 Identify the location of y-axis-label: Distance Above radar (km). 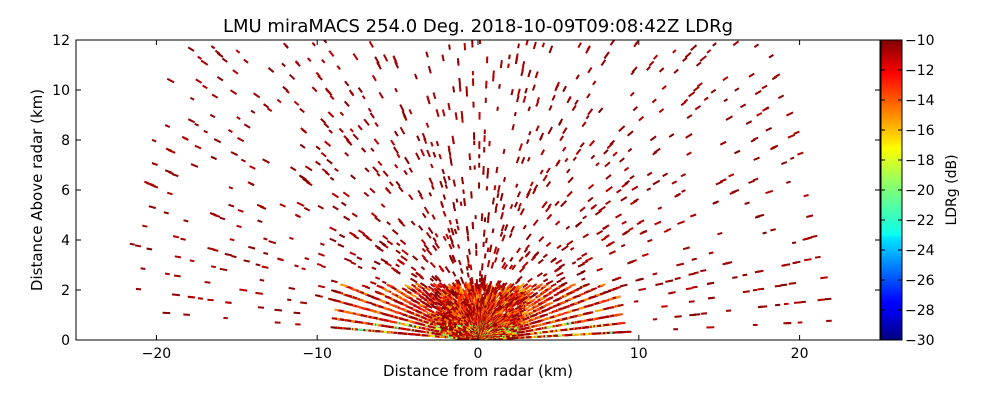
(37, 190).